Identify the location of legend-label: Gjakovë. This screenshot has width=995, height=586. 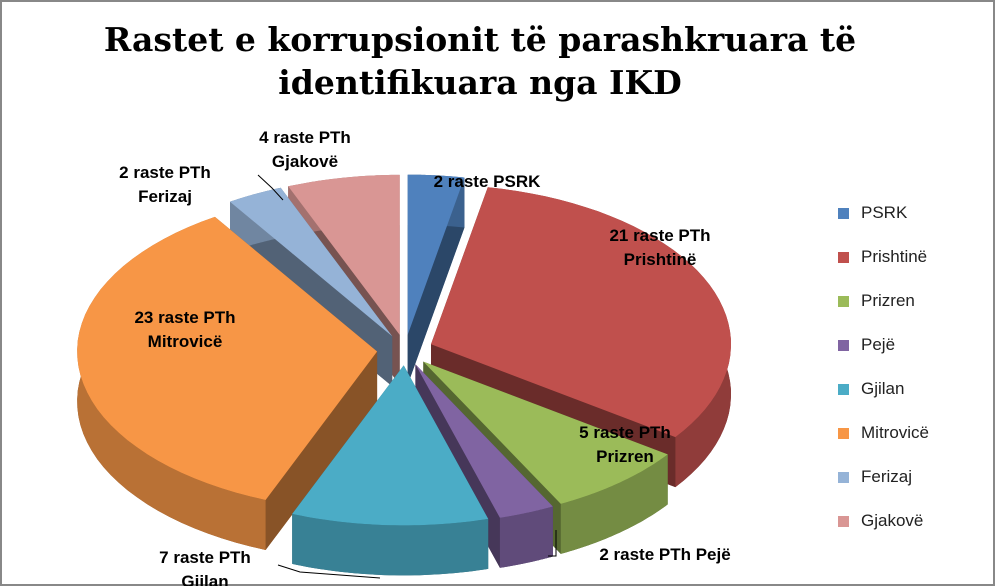
(892, 520).